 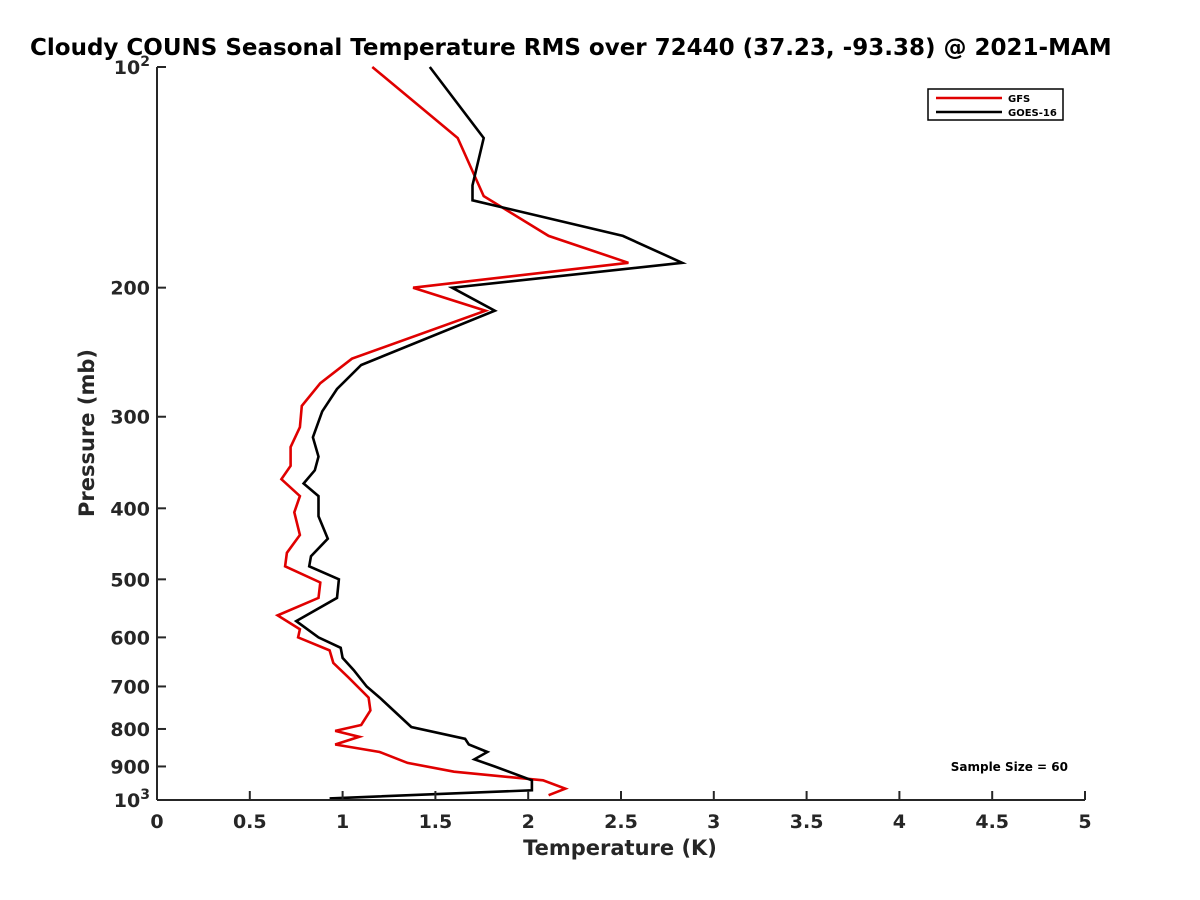 I want to click on y-tick-label: 900, so click(x=130, y=767).